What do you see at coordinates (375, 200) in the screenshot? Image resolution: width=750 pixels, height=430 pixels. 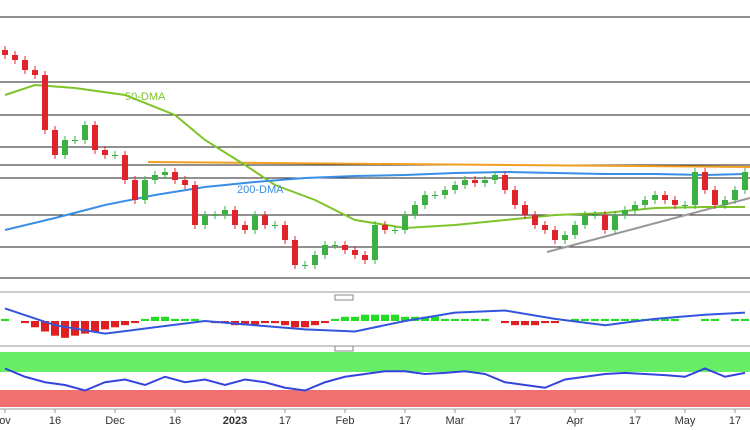 I see `moving-average` at bounding box center [375, 200].